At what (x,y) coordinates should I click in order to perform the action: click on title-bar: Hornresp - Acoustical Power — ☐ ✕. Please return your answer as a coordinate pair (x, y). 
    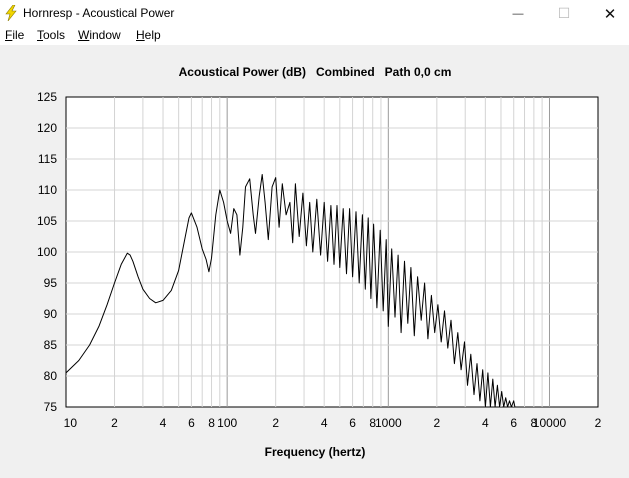
    Looking at the image, I should click on (314, 14).